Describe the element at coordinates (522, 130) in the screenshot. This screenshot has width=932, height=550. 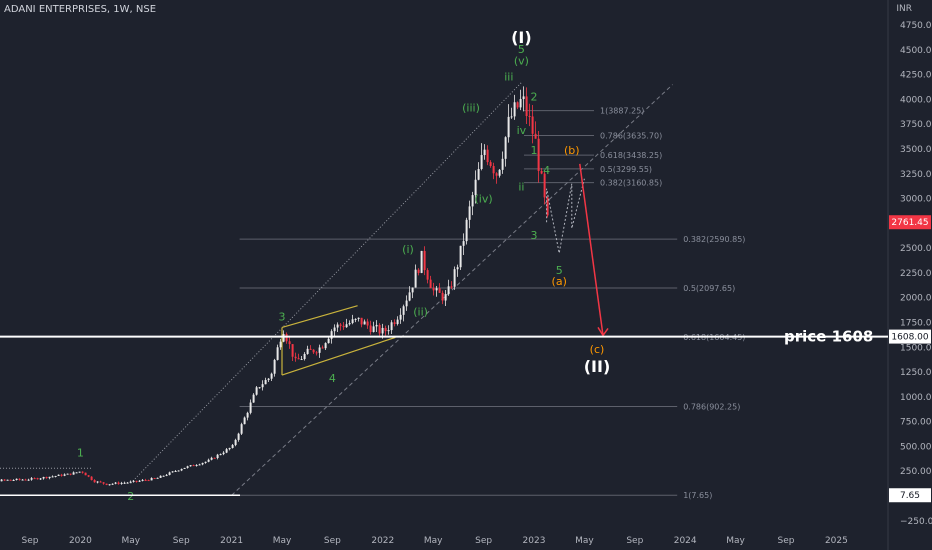
I see `wave-label: iv` at that location.